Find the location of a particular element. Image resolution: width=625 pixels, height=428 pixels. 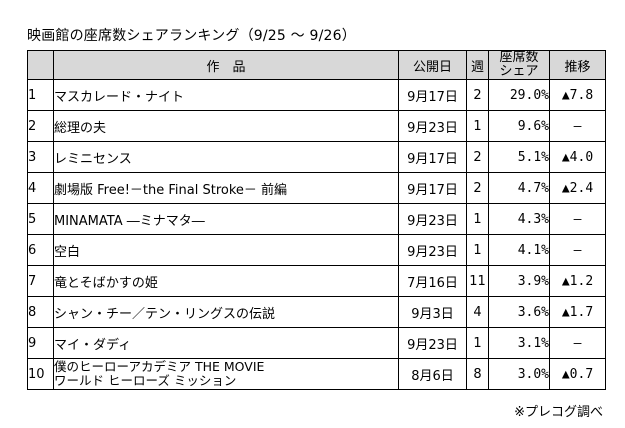

seat-share: 9.6% is located at coordinates (519, 126).